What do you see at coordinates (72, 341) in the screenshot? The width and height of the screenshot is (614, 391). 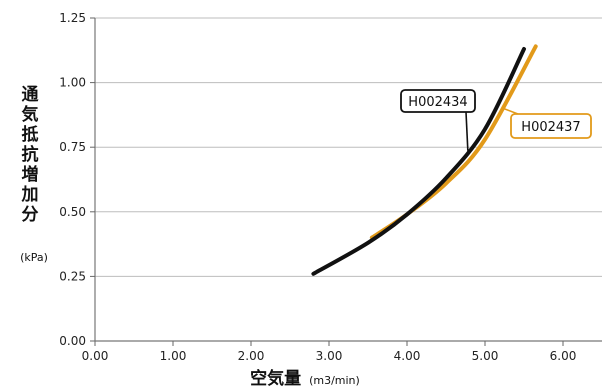 I see `y-tick-label: 0.00` at bounding box center [72, 341].